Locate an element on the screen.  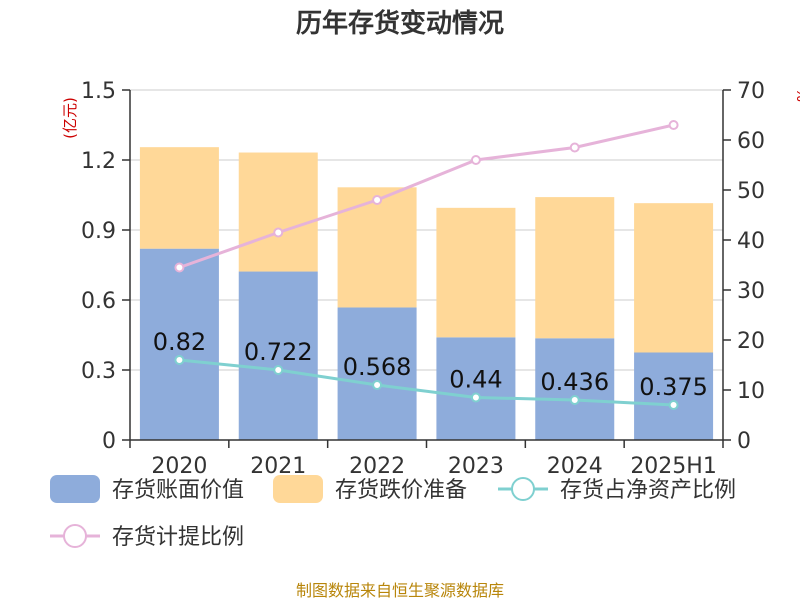
x-tick-label: 2022 is located at coordinates (377, 466).